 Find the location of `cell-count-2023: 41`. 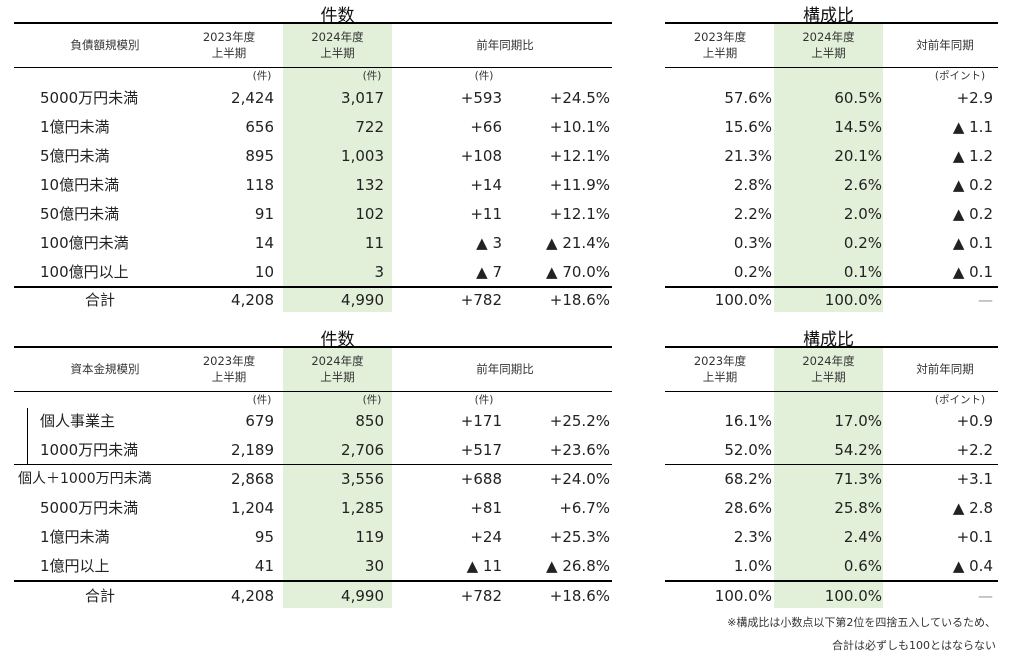

cell-count-2023: 41 is located at coordinates (264, 566).